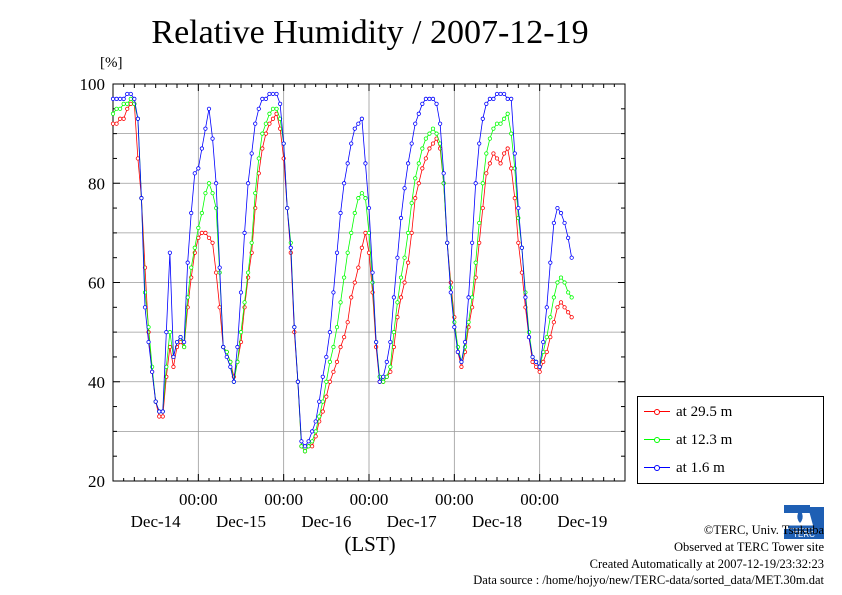 This screenshot has width=842, height=595. Describe the element at coordinates (412, 521) in the screenshot. I see `x-date-label: Dec-17` at that location.